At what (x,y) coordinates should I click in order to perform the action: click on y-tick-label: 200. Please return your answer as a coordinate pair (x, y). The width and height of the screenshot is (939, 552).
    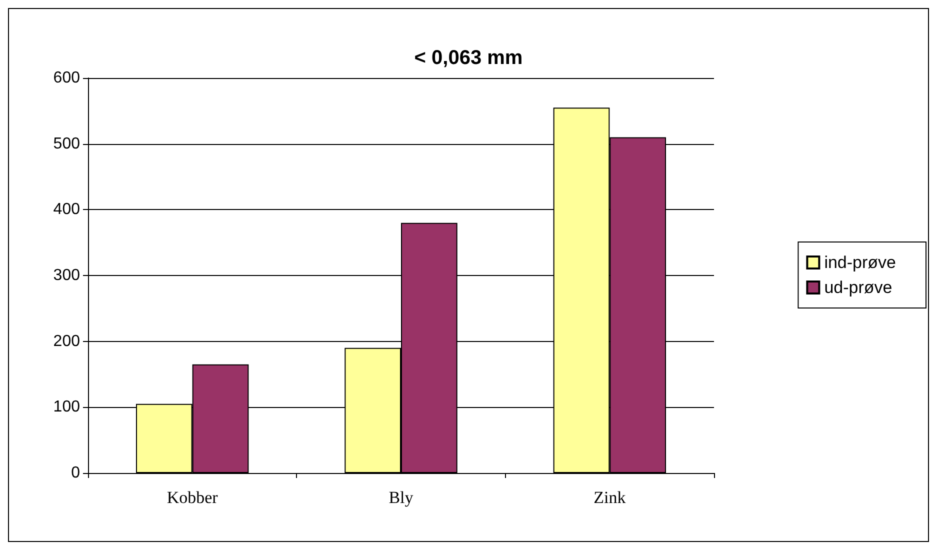
    Looking at the image, I should click on (66, 341).